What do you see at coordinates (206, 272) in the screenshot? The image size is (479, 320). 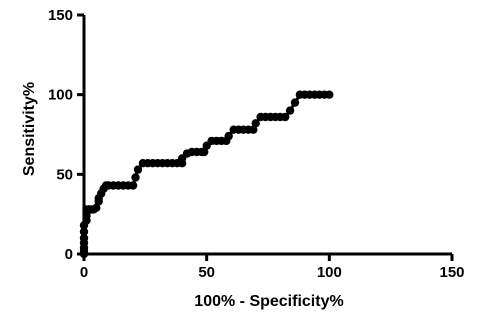 I see `x-tick-label: 50` at bounding box center [206, 272].